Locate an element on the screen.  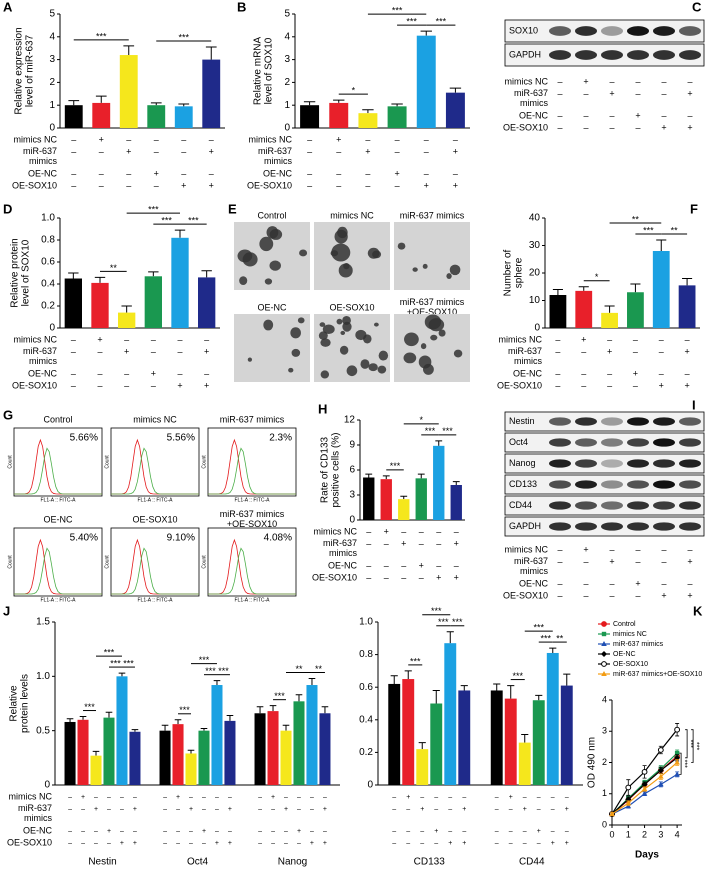
image-label: OE-NC is located at coordinates (273, 307).